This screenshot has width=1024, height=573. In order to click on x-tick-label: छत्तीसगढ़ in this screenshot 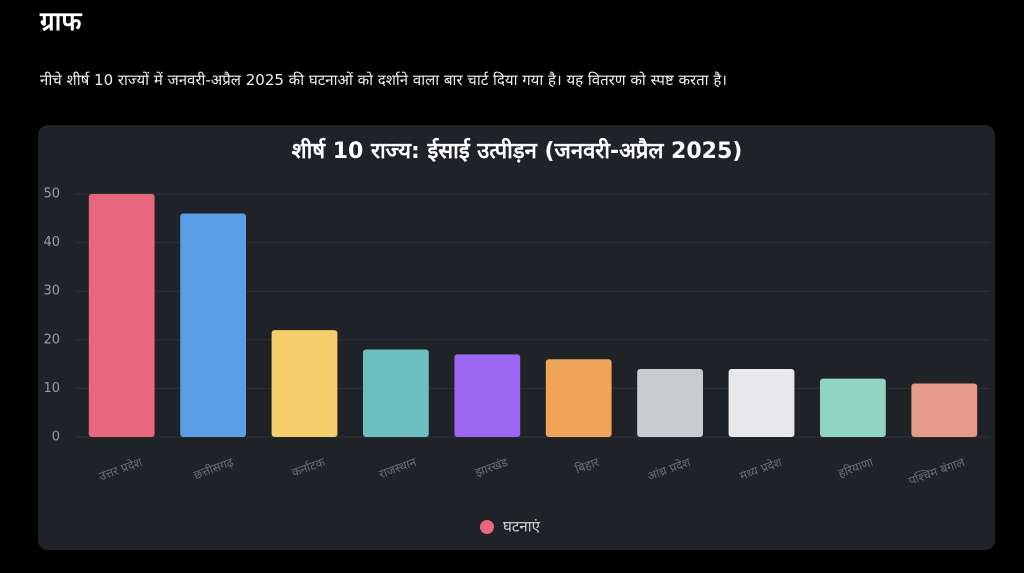, I will do `click(214, 468)`.